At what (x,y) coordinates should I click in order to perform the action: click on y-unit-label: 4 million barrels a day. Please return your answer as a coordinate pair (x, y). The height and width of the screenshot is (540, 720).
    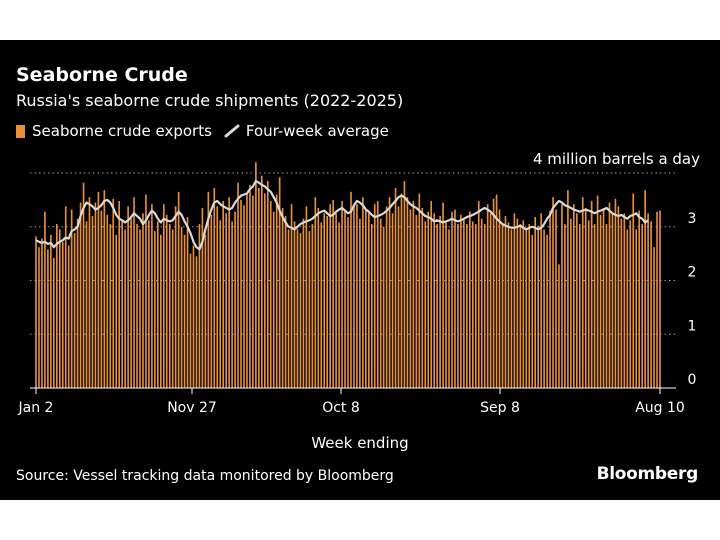
    Looking at the image, I should click on (616, 159).